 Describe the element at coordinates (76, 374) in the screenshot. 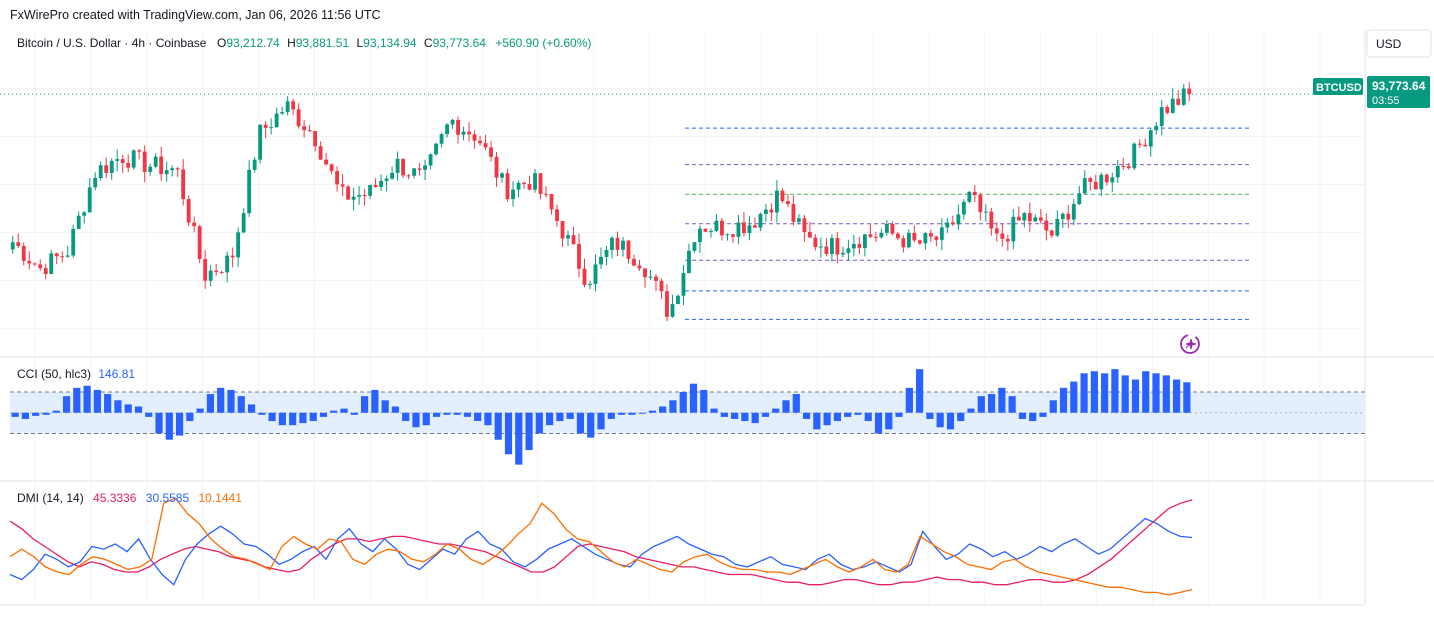

I see `cci-legend: CCI (50, hlc3) 146.81` at that location.